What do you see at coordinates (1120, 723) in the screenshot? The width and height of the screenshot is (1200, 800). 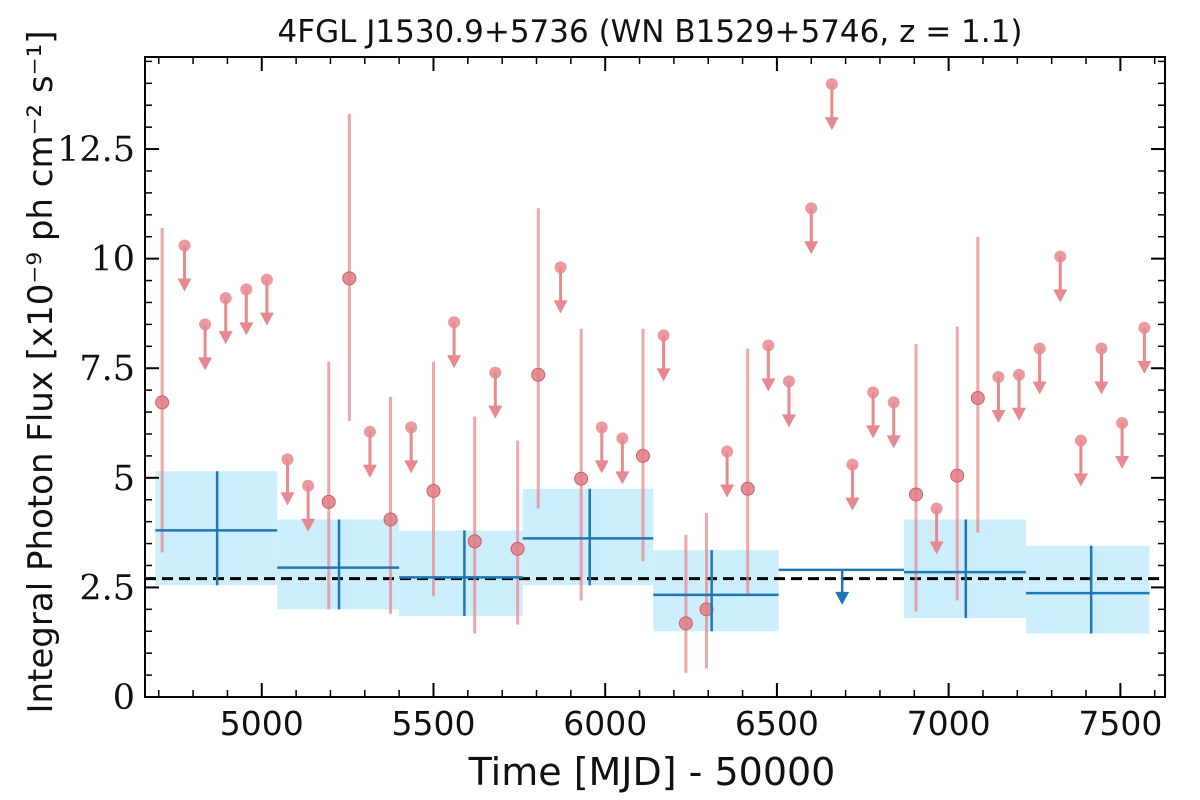 I see `x-tick-label: 7500` at bounding box center [1120, 723].